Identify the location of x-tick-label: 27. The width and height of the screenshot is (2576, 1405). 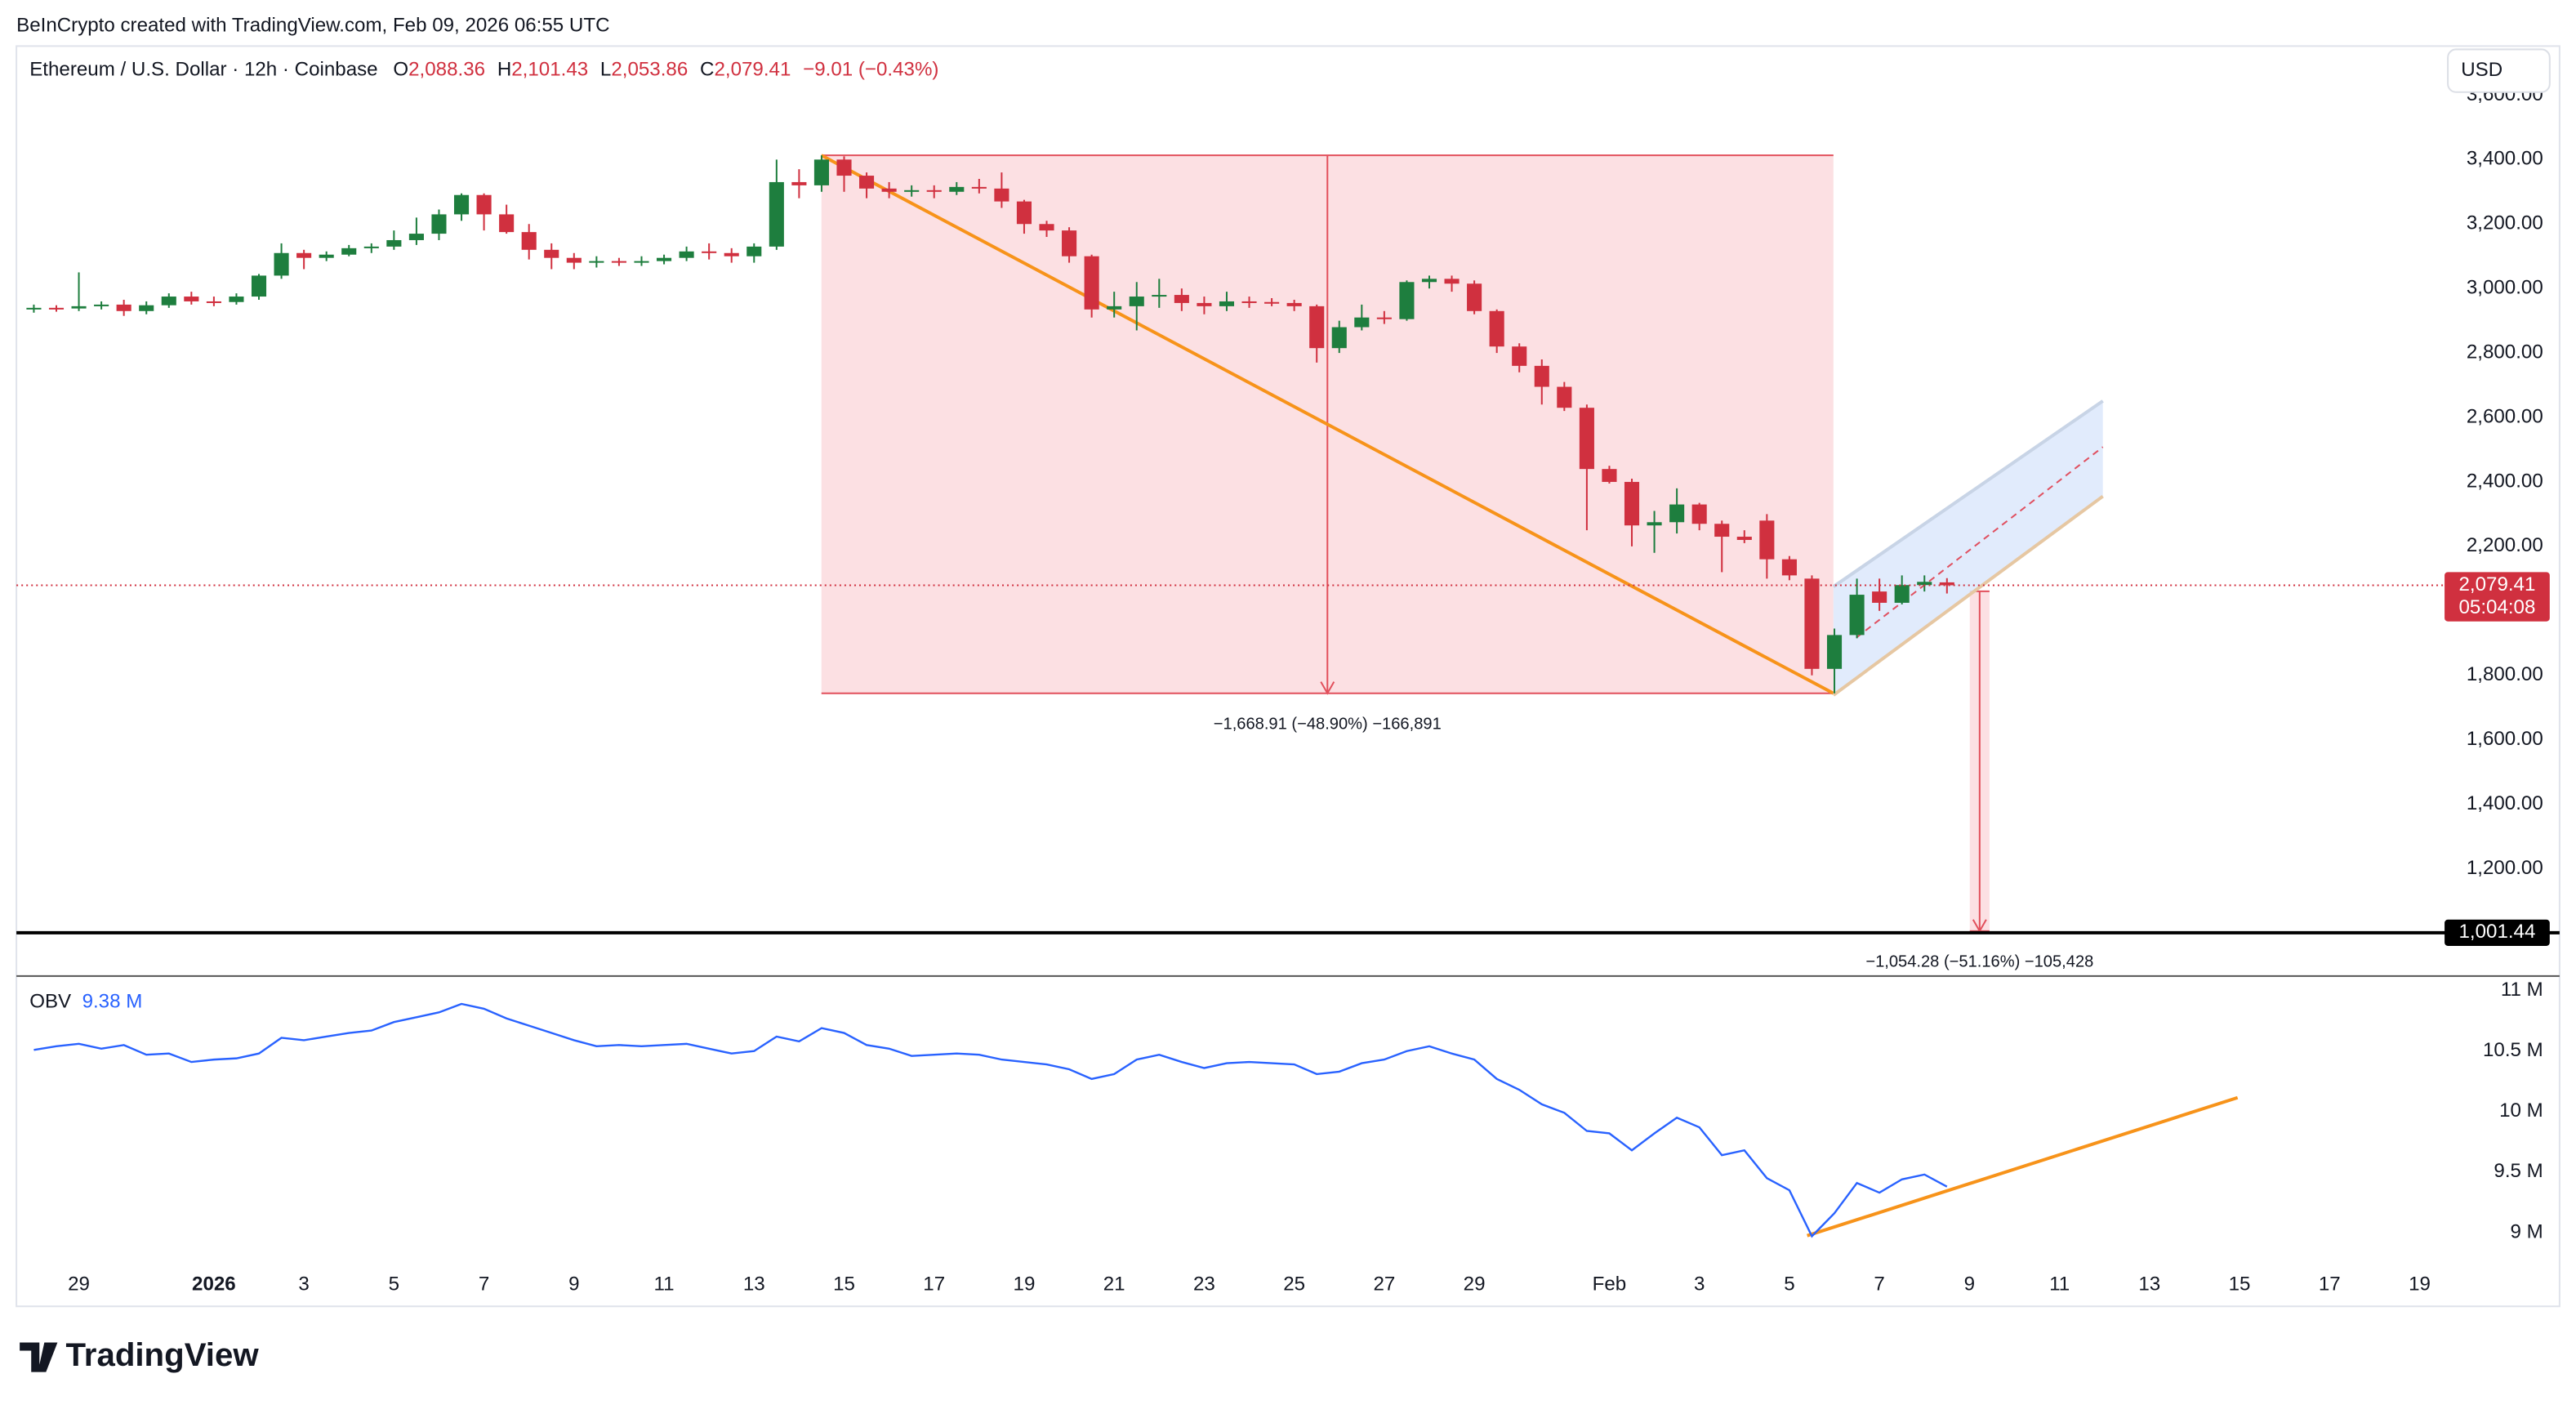
(1384, 1284).